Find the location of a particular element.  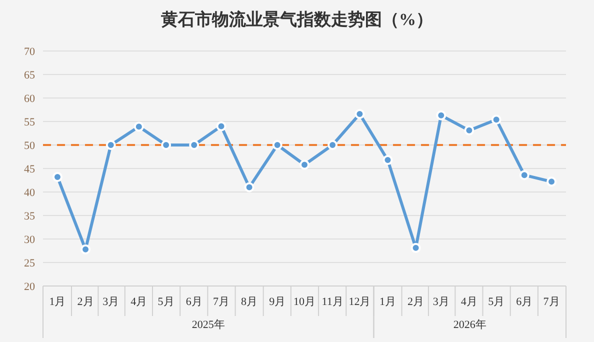

x-tick-label: 8月 is located at coordinates (249, 302).